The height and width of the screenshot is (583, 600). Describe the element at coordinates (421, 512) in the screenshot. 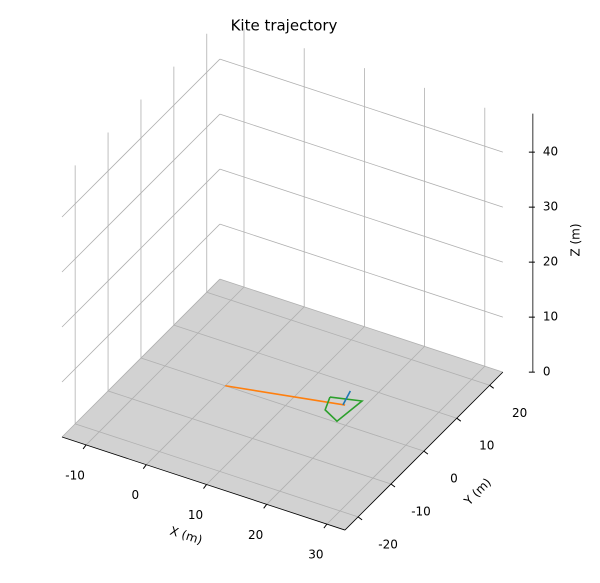

I see `y-tick-label: -10` at that location.